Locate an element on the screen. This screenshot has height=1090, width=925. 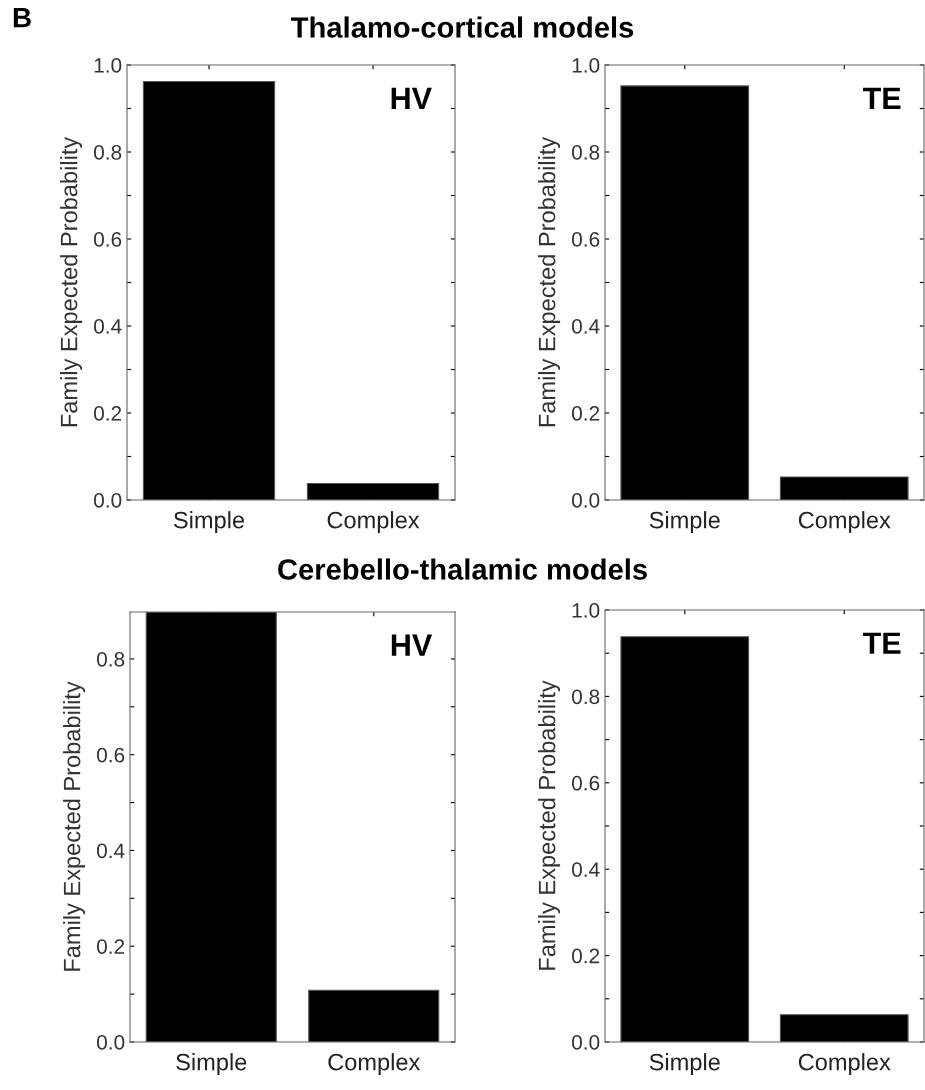
chart-title: Cerebello-thalamic models is located at coordinates (462, 569).